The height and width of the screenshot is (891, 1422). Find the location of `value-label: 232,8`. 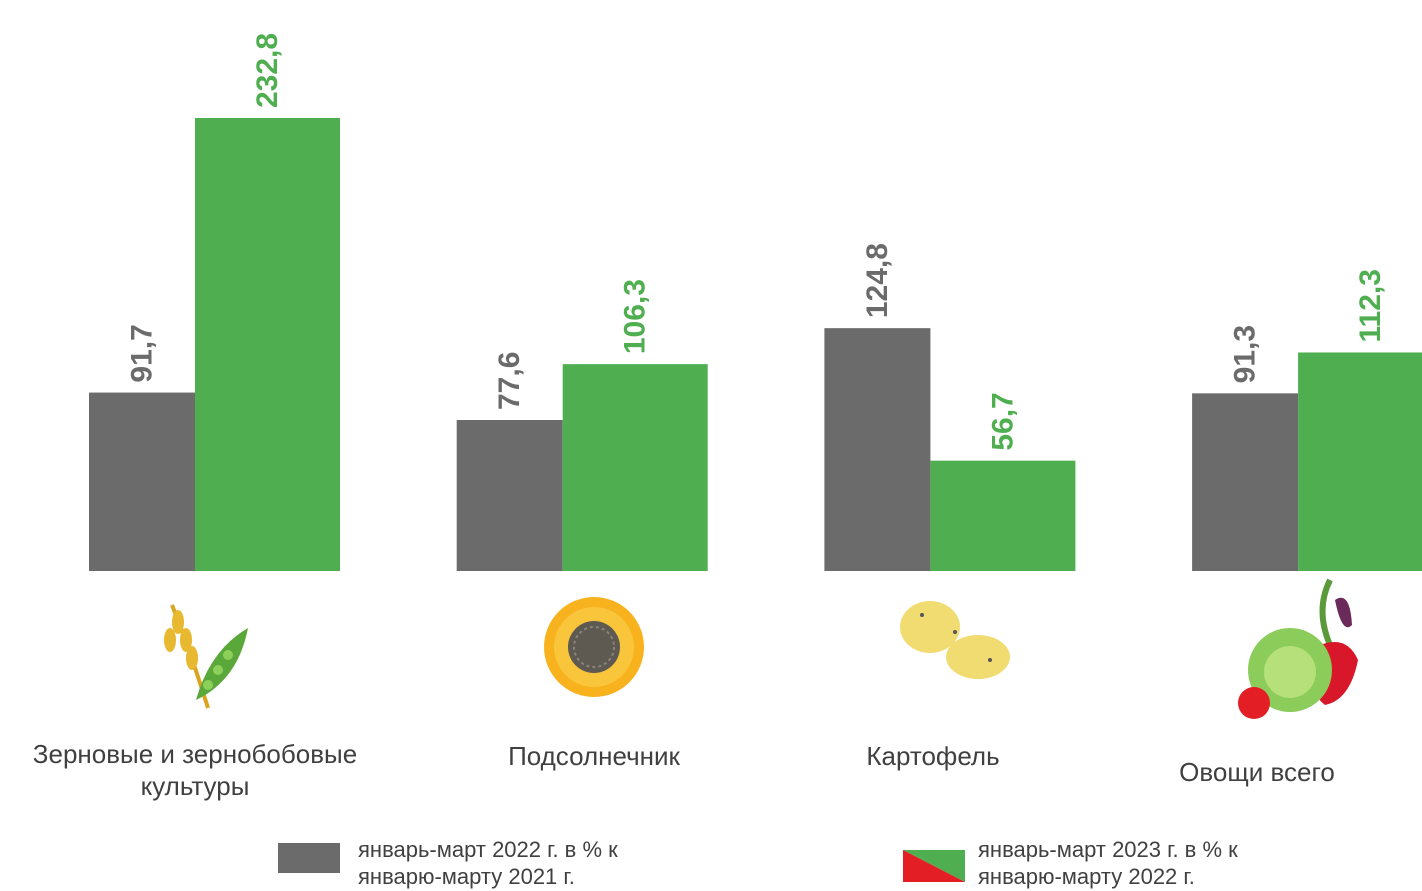

value-label: 232,8 is located at coordinates (267, 70).